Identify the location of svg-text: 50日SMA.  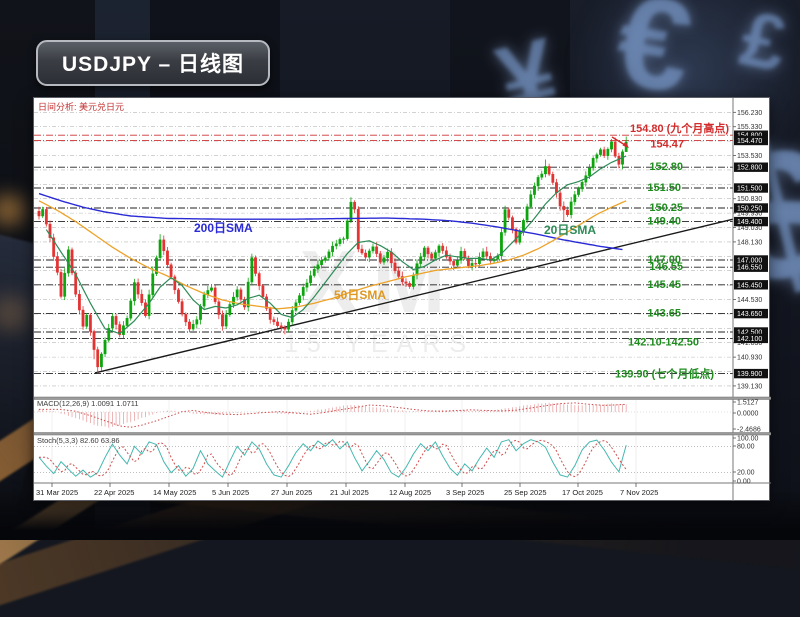
(360, 295).